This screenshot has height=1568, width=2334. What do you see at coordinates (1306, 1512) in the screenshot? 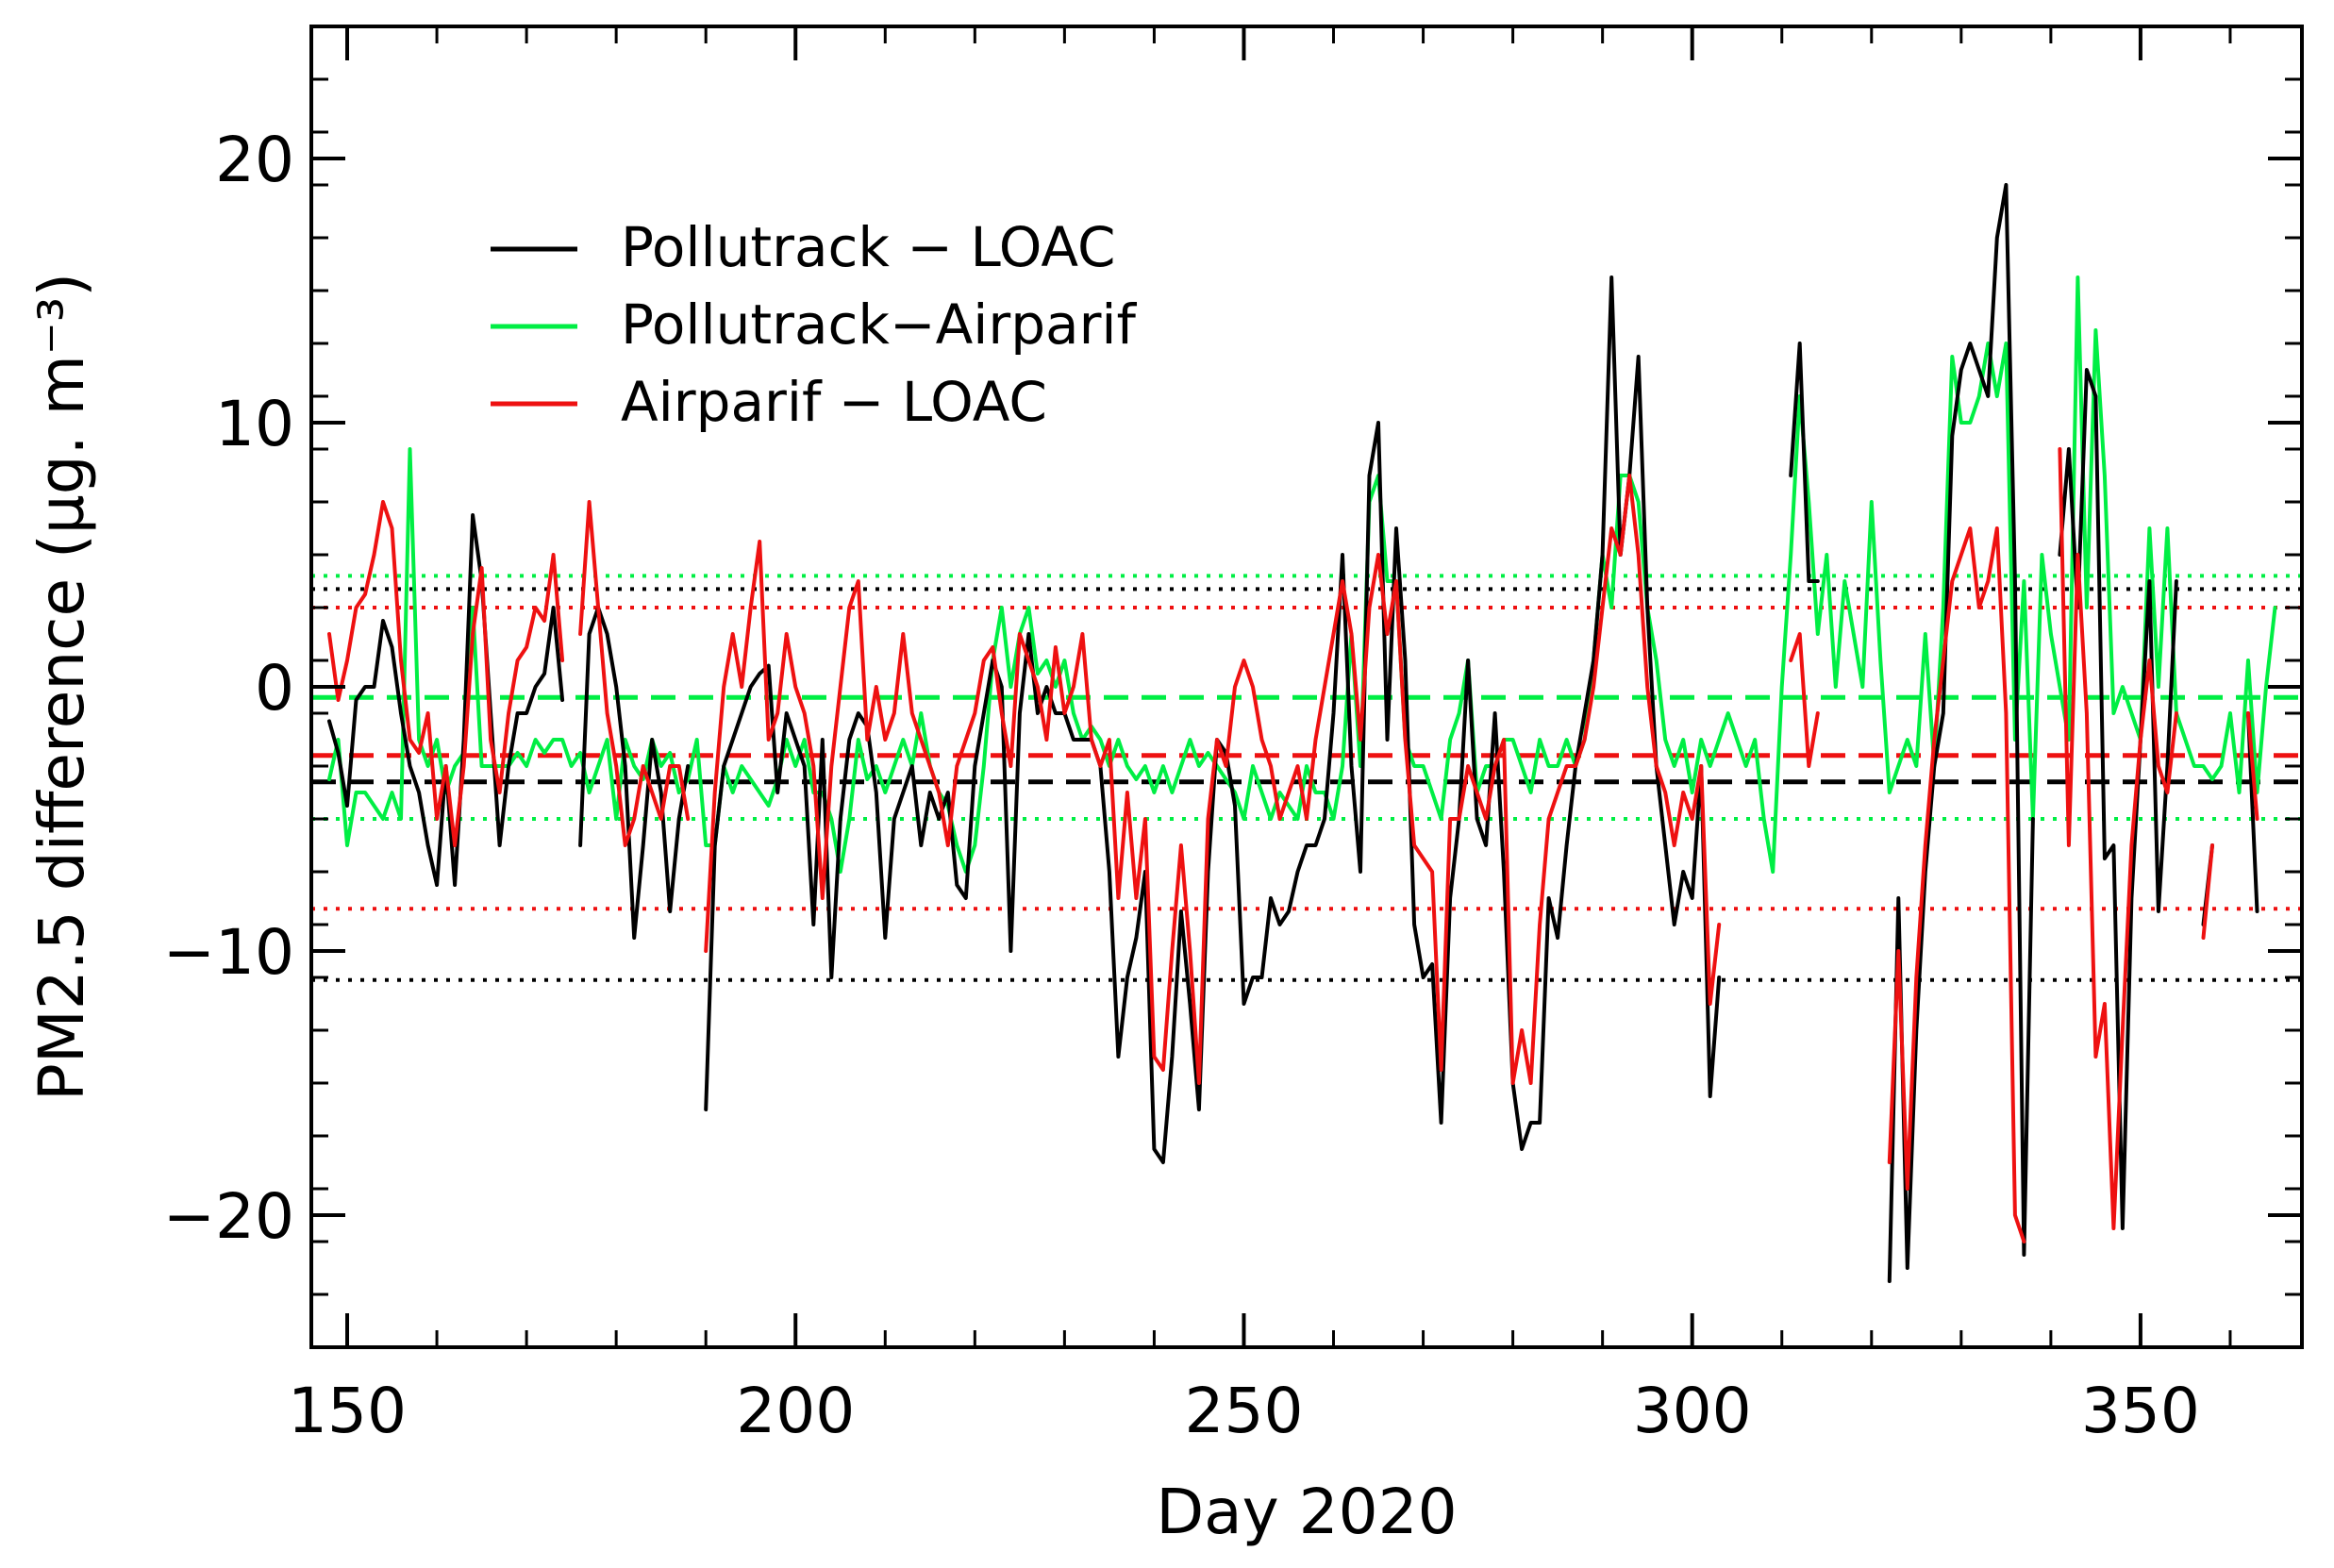
I see `x-axis-title: Day 2020` at bounding box center [1306, 1512].